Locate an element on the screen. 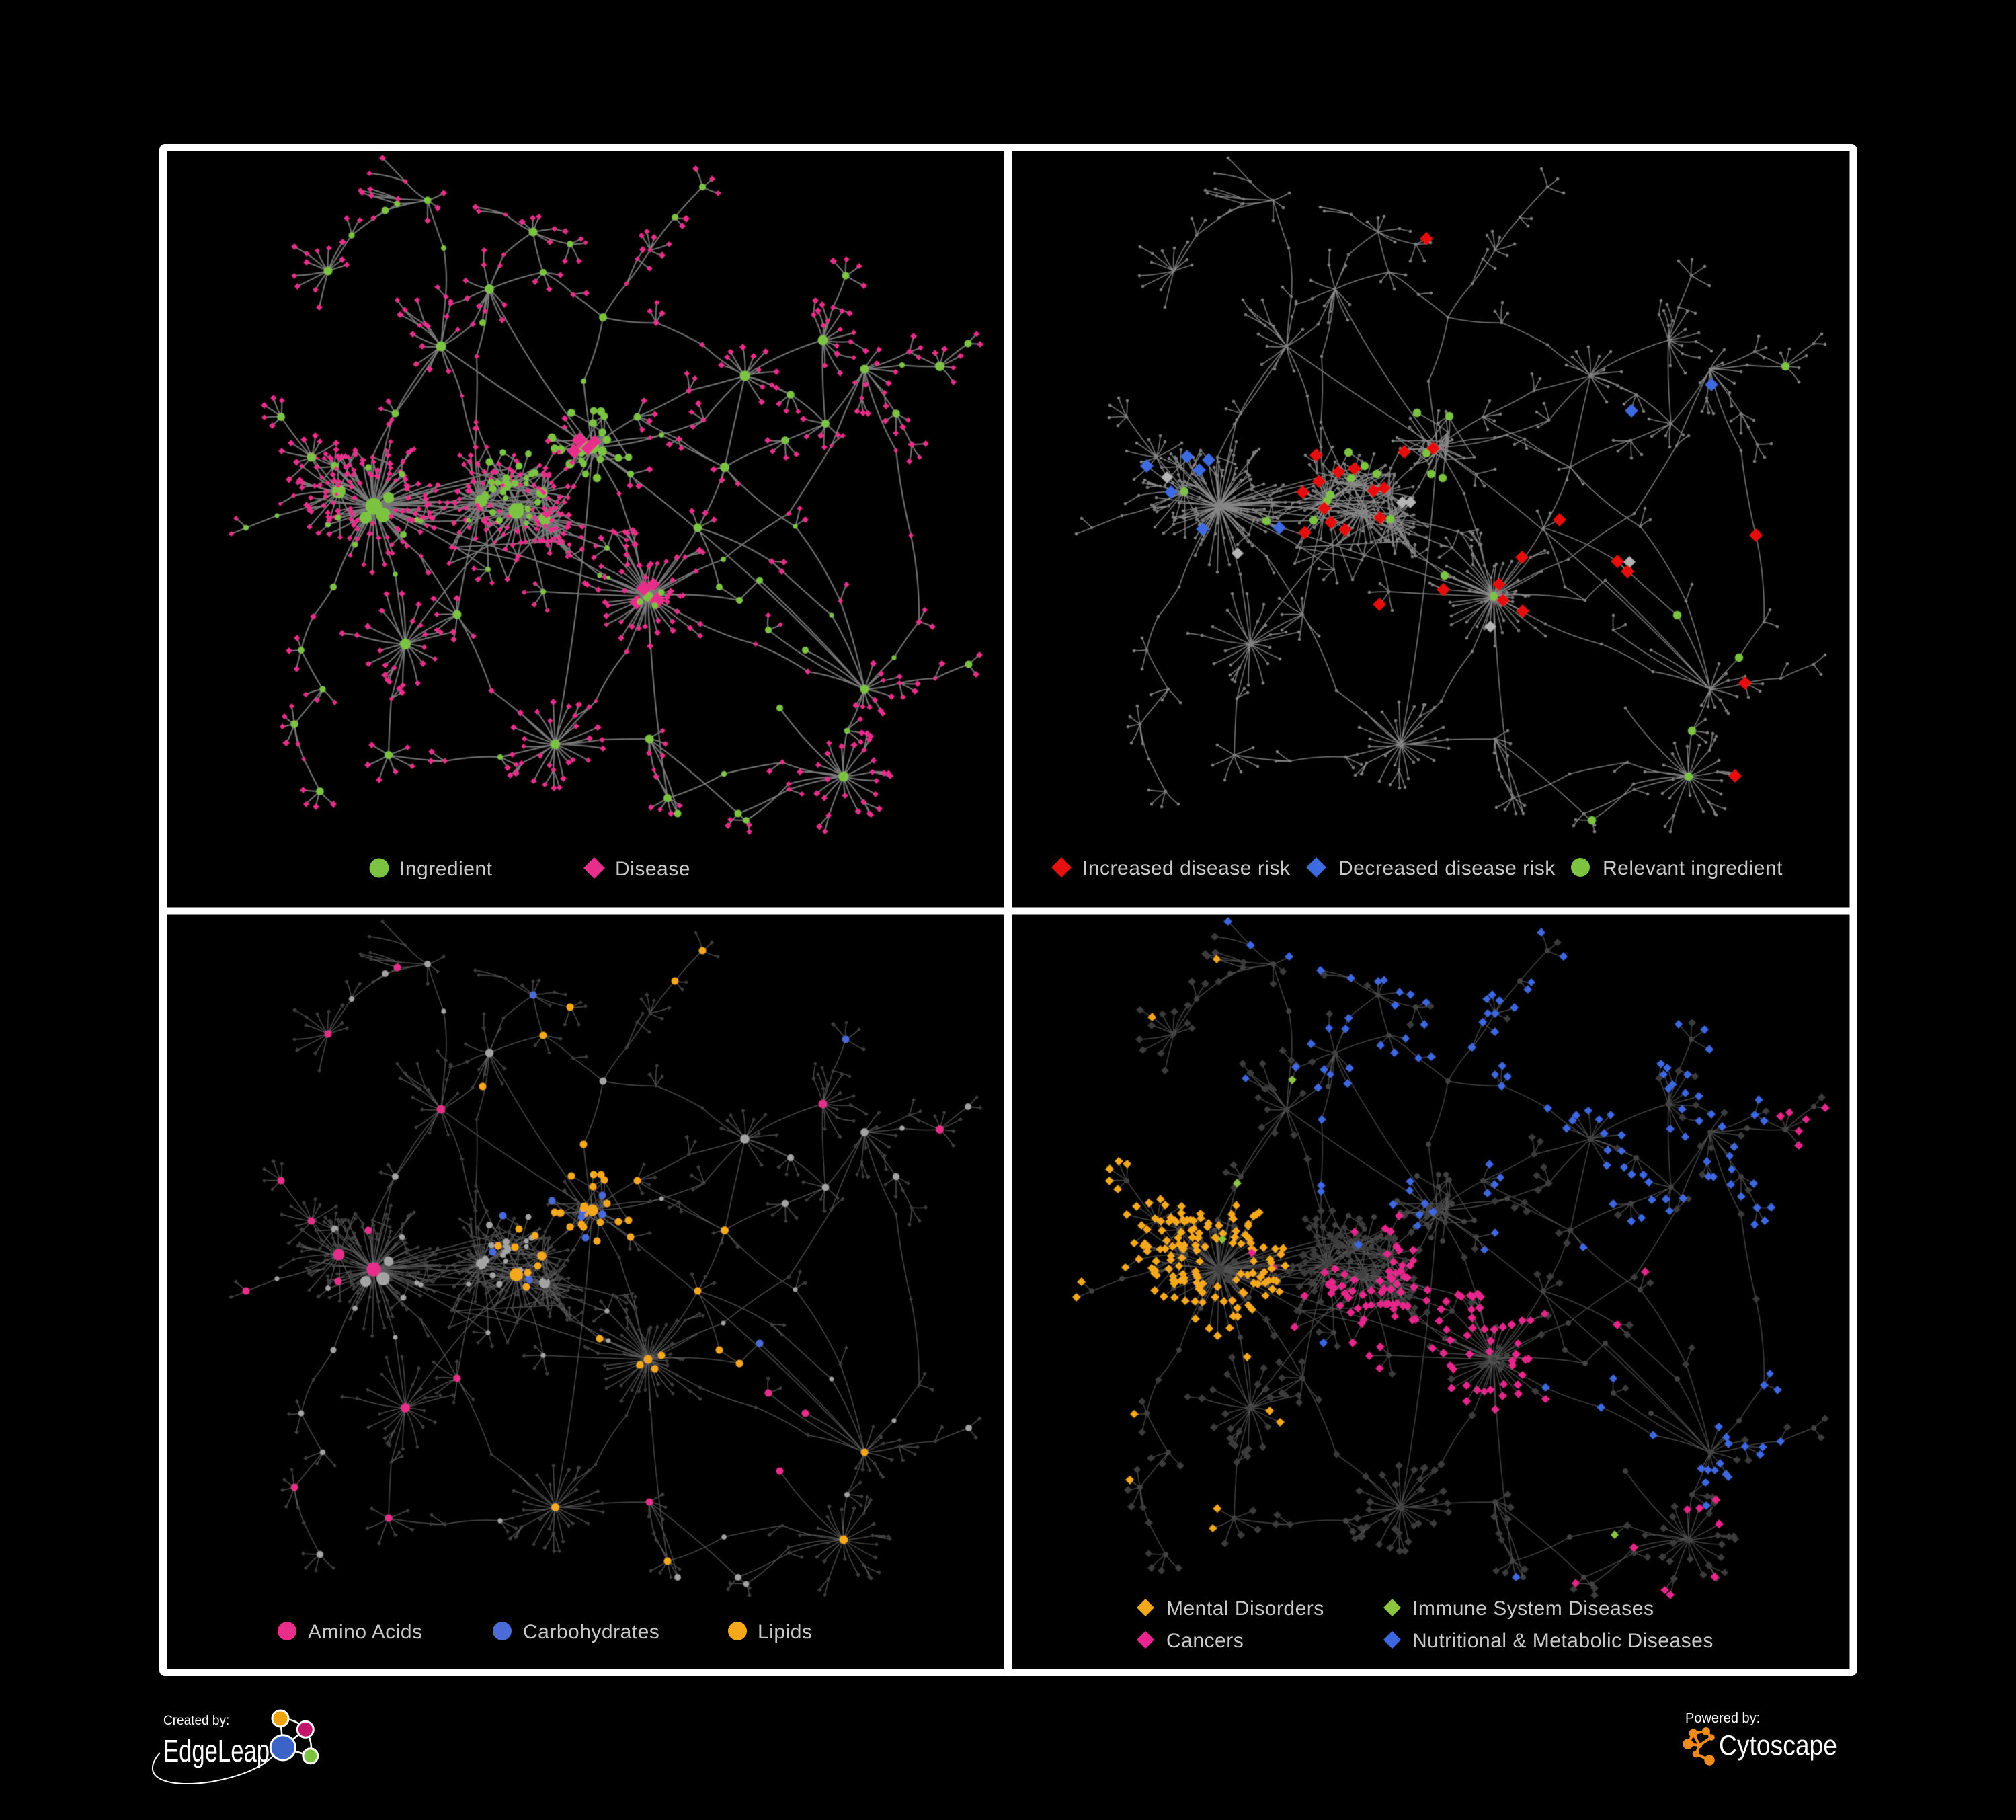 This screenshot has width=2016, height=1820. svg-text: Ingredient is located at coordinates (446, 869).